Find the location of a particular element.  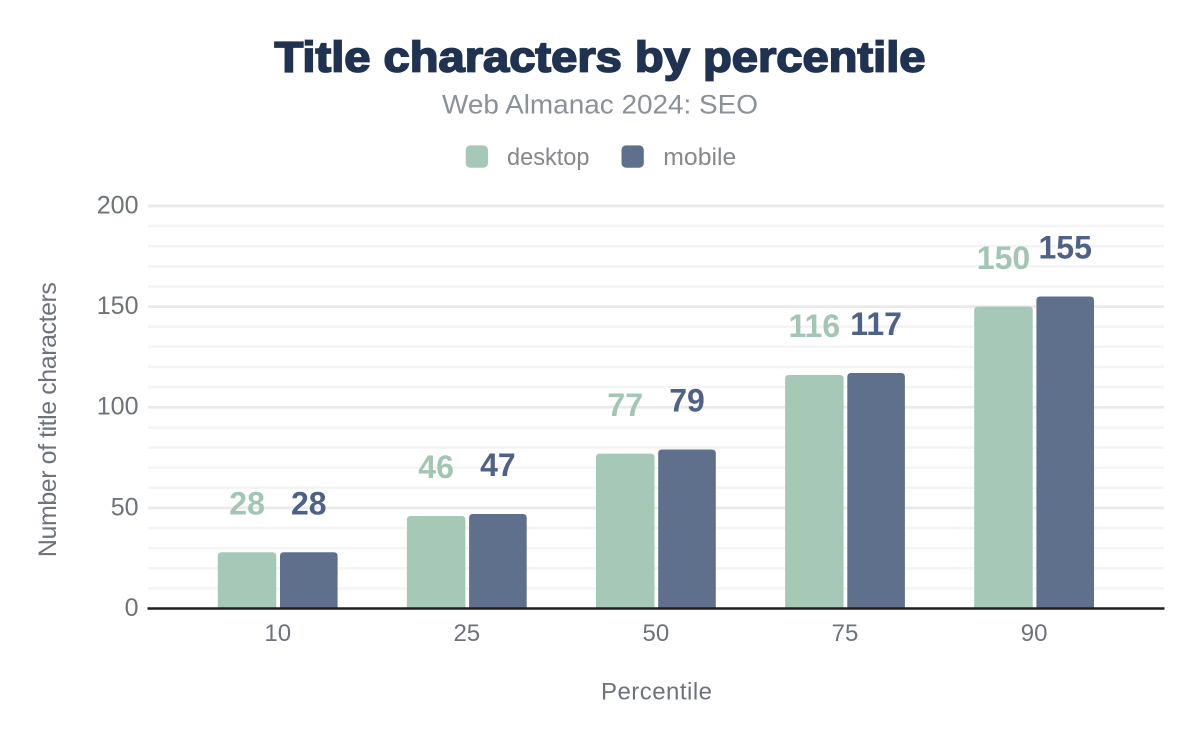

svg-text: 25 is located at coordinates (466, 633).